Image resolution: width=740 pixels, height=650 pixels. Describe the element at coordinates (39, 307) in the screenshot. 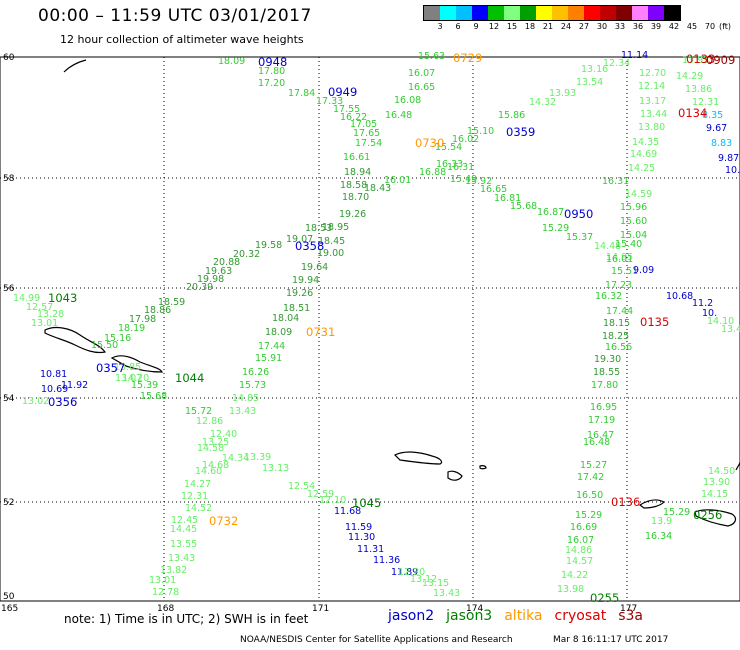

I see `wave-height-value: 12.57` at that location.